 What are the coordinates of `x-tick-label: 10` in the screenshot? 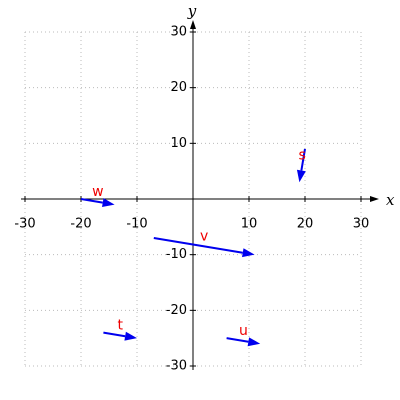 It's located at (249, 224).